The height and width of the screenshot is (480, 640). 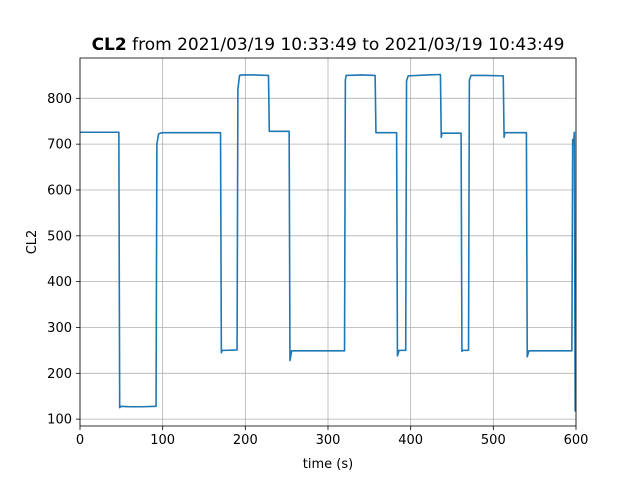 I want to click on x-tick-label: 200, so click(x=245, y=440).